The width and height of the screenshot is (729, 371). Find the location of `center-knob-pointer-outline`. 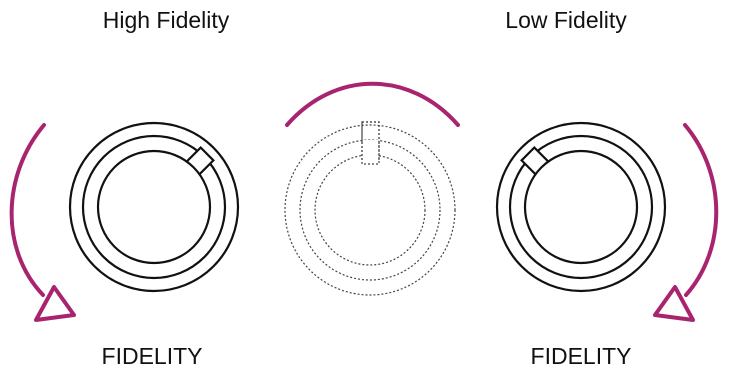

center-knob-pointer-outline is located at coordinates (370, 143).